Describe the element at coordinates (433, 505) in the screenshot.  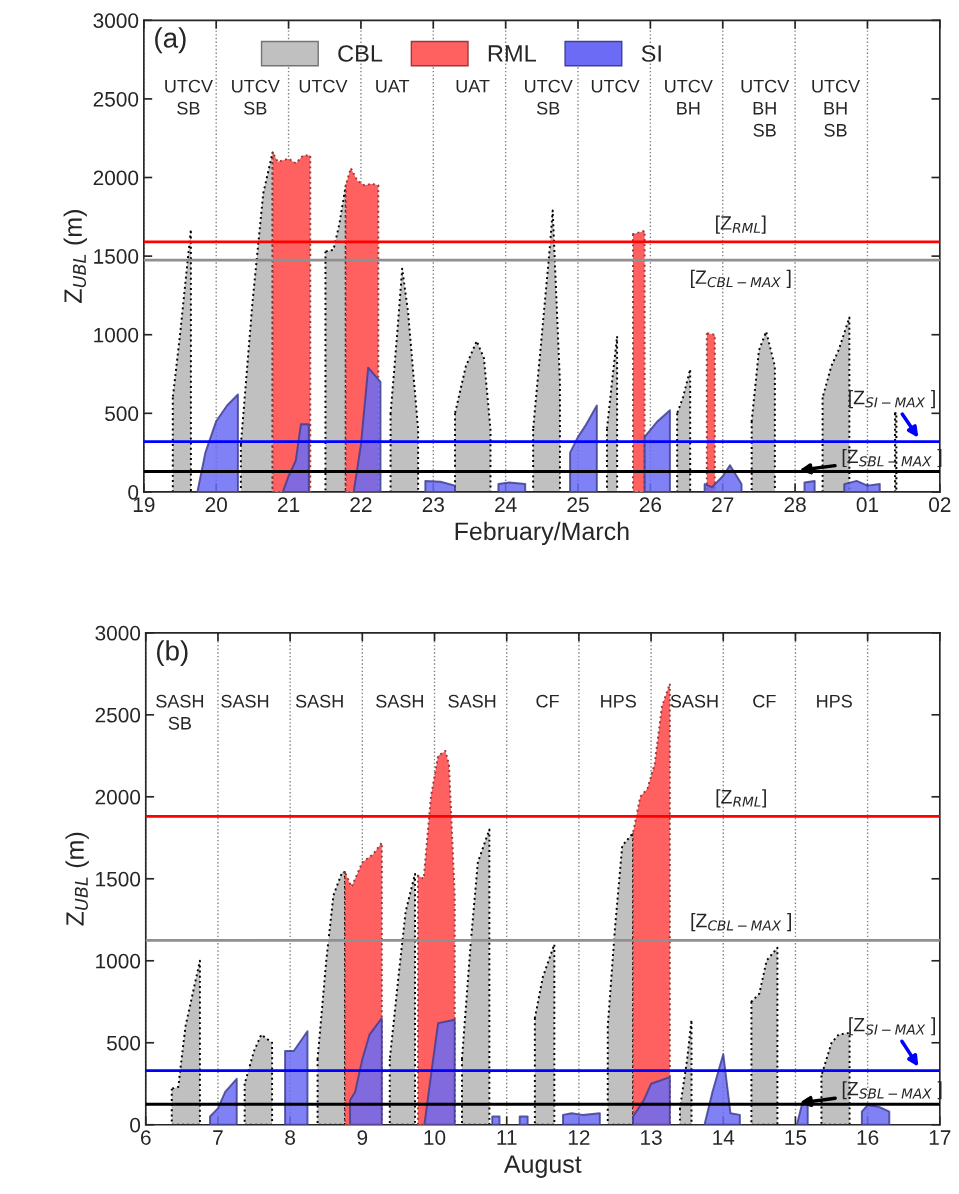
I see `x-tick-label: 23` at that location.